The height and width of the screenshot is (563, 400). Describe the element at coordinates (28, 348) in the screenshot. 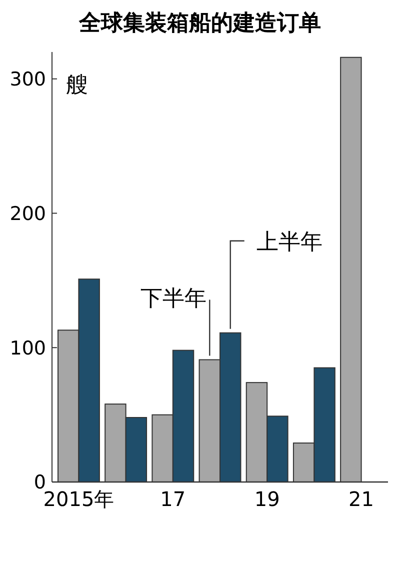

I see `y-tick-label: 100` at that location.